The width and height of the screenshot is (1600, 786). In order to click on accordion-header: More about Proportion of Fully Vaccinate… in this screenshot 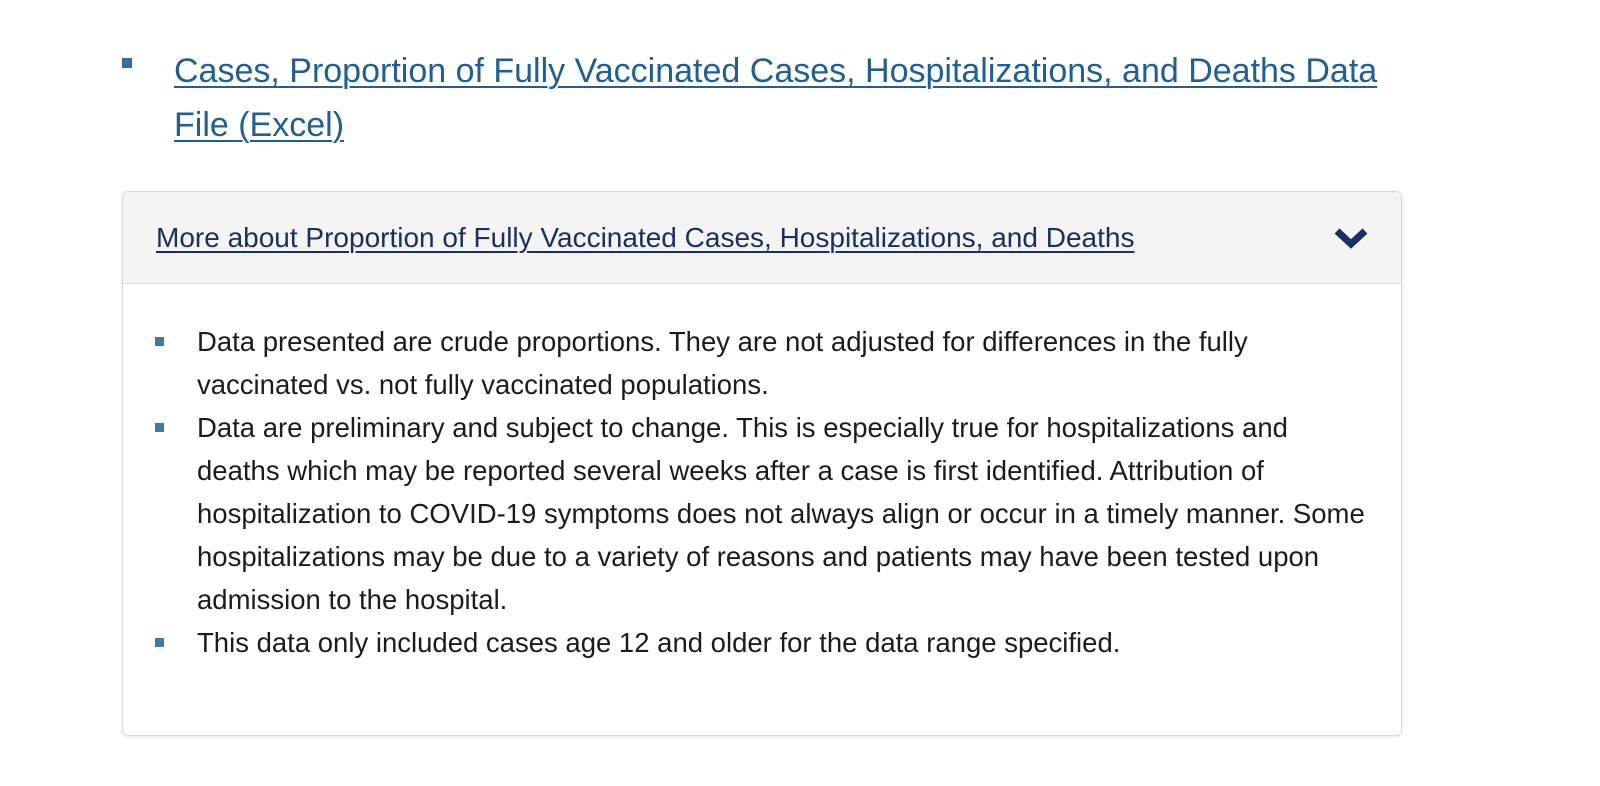, I will do `click(762, 238)`.